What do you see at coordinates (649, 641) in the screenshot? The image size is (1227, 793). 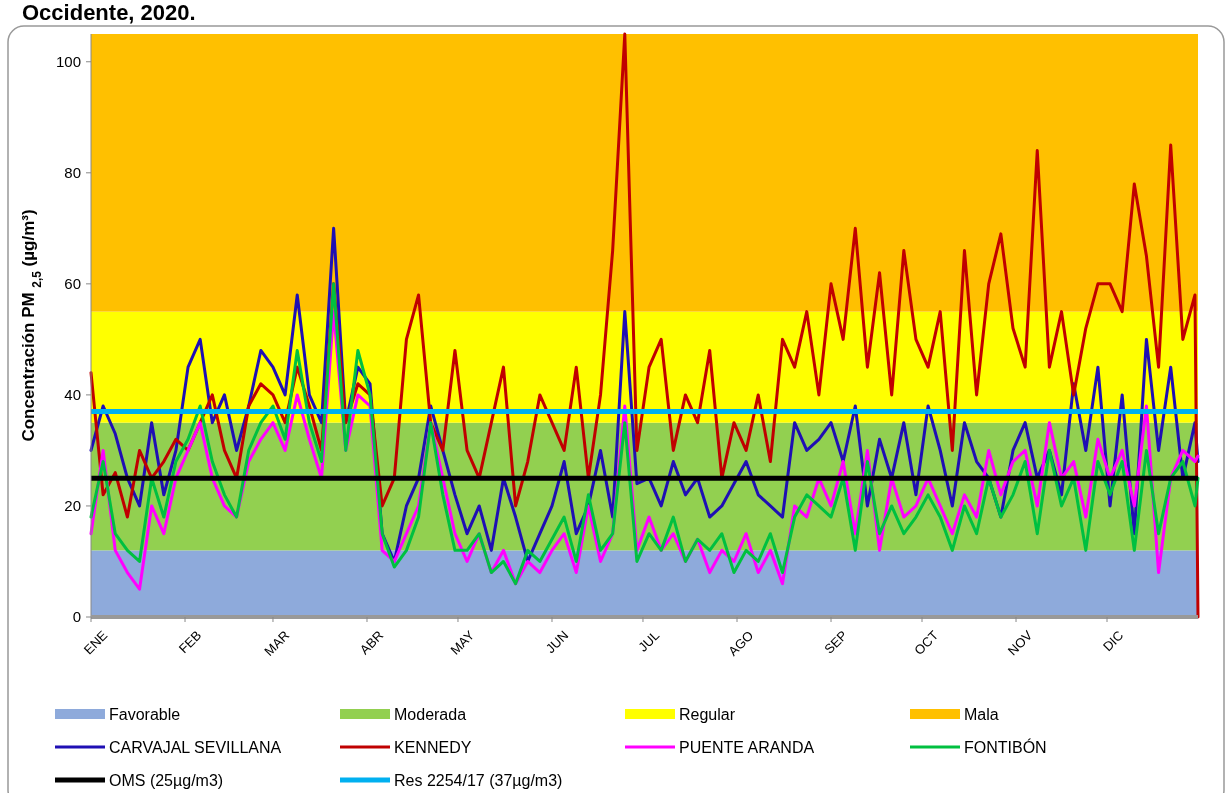 I see `x-tick-label: JUL` at bounding box center [649, 641].